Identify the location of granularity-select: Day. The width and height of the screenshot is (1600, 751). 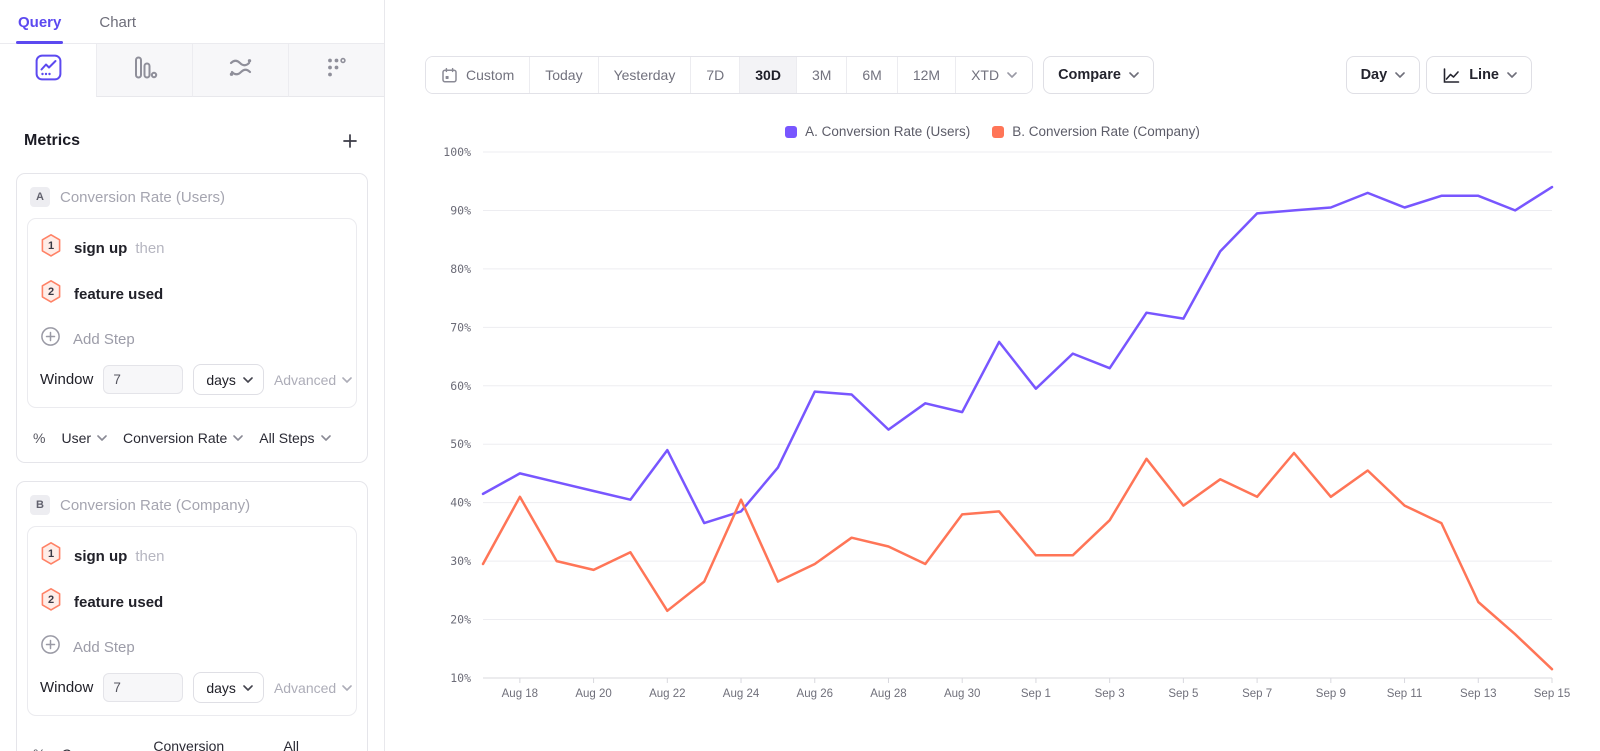
(1383, 75).